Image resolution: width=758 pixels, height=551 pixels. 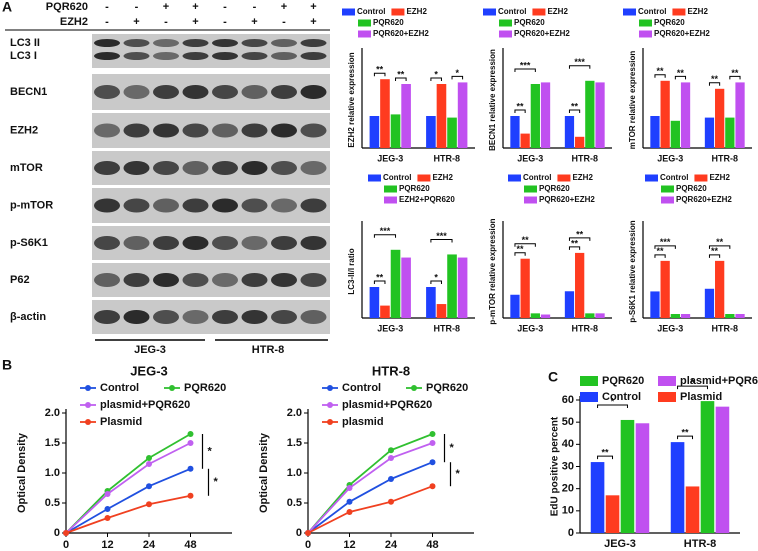 I want to click on y-axis-label: p-S6K1 relative expression, so click(x=632, y=271).